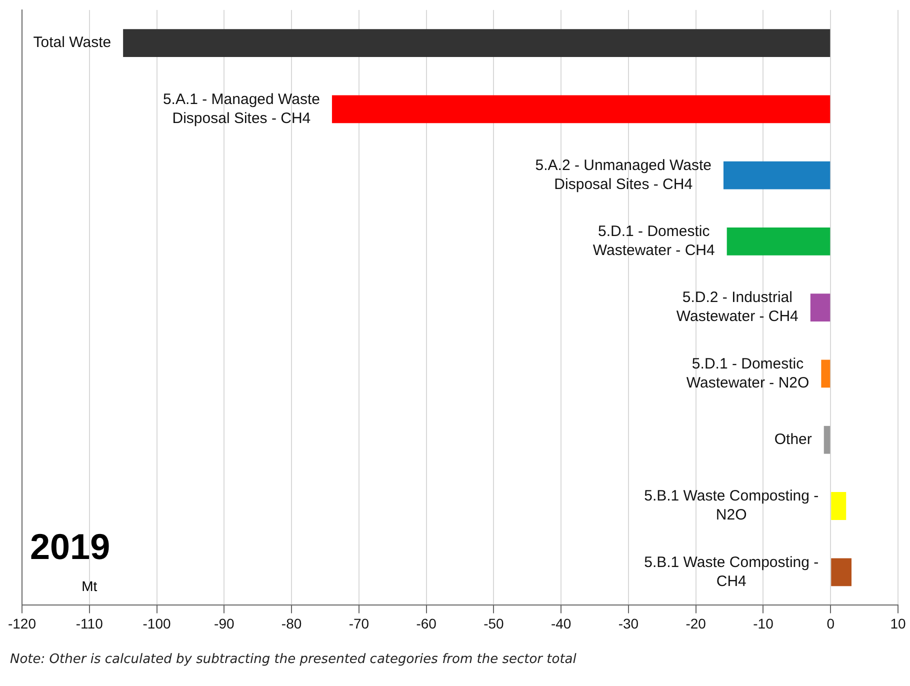  Describe the element at coordinates (748, 373) in the screenshot. I see `y-tick-label: 5.D.1 - Domestic Wastewater - N2O` at that location.